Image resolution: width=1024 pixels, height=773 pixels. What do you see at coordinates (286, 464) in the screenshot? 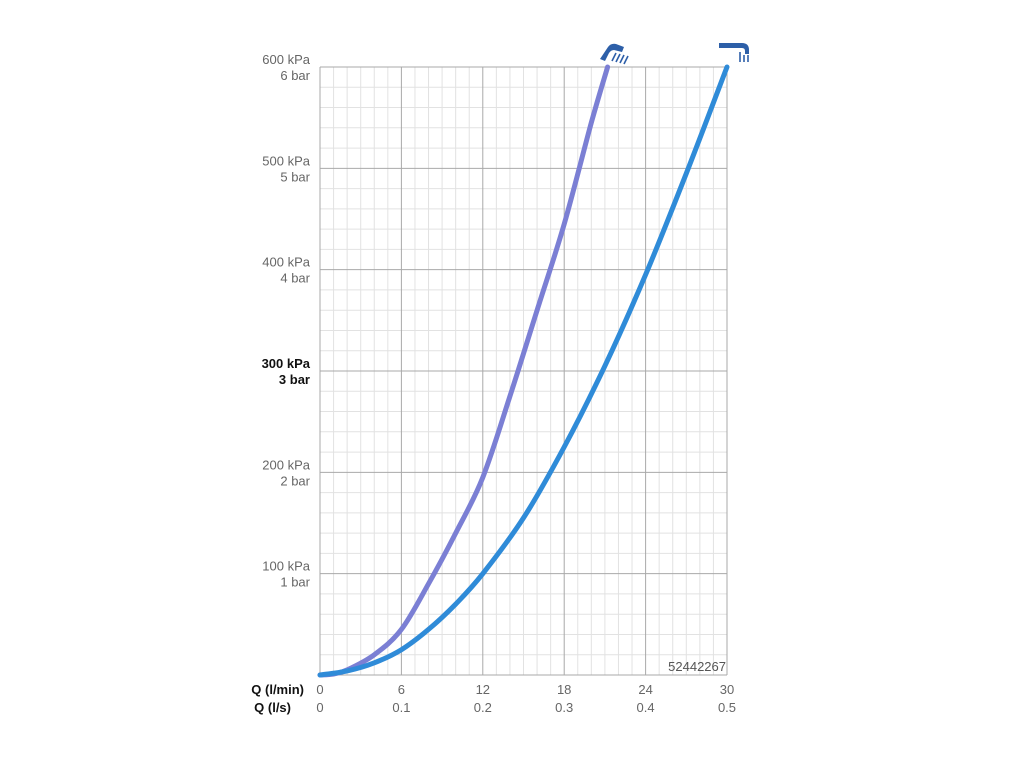
I see `y-tick-label-kpa: 200 kPa` at bounding box center [286, 464].